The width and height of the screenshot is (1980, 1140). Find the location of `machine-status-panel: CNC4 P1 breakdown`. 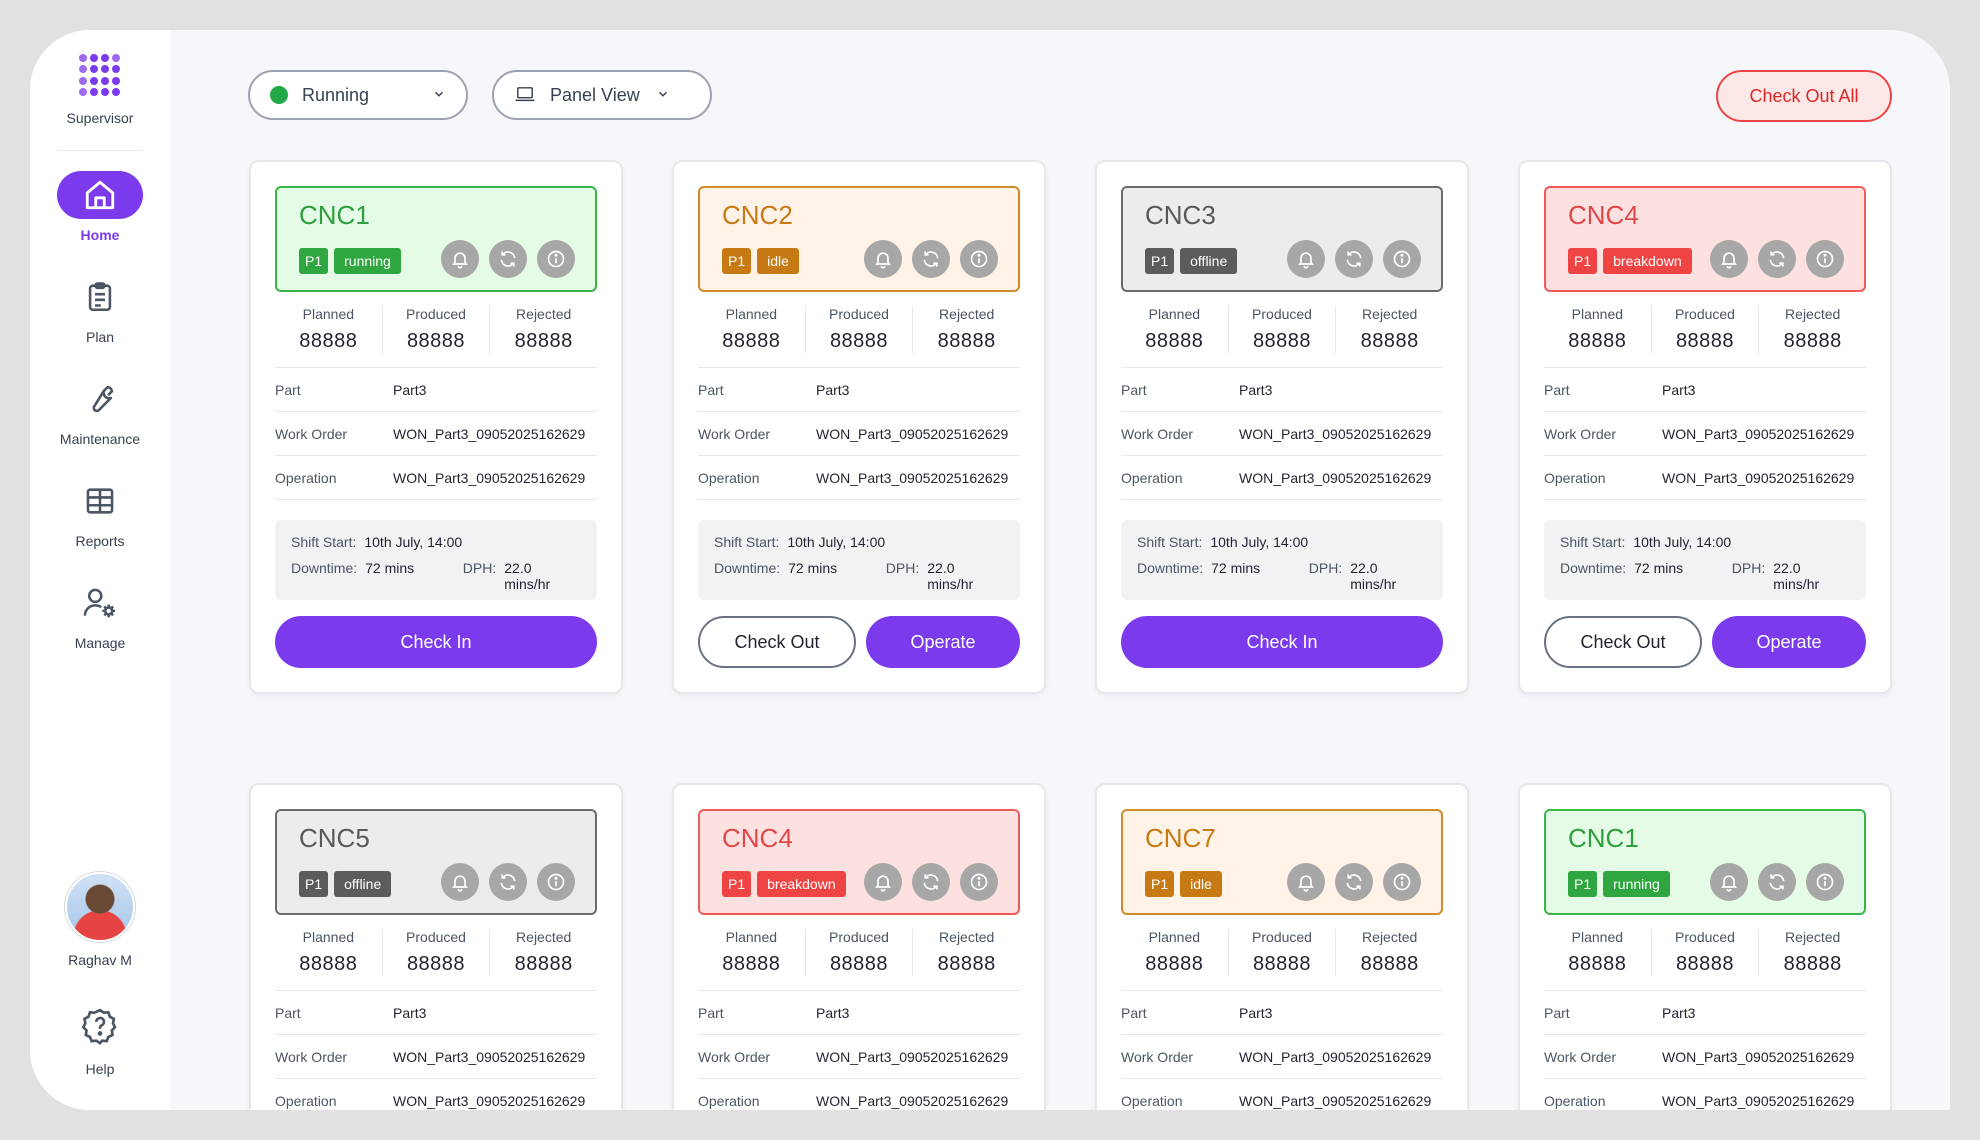

machine-status-panel: CNC4 P1 breakdown is located at coordinates (1705, 239).